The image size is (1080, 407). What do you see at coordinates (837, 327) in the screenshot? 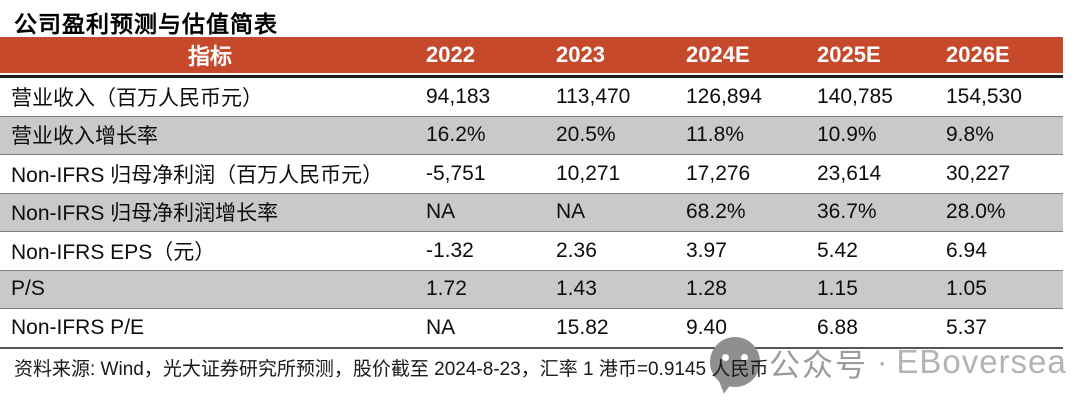
I see `row-value: 6.88` at bounding box center [837, 327].